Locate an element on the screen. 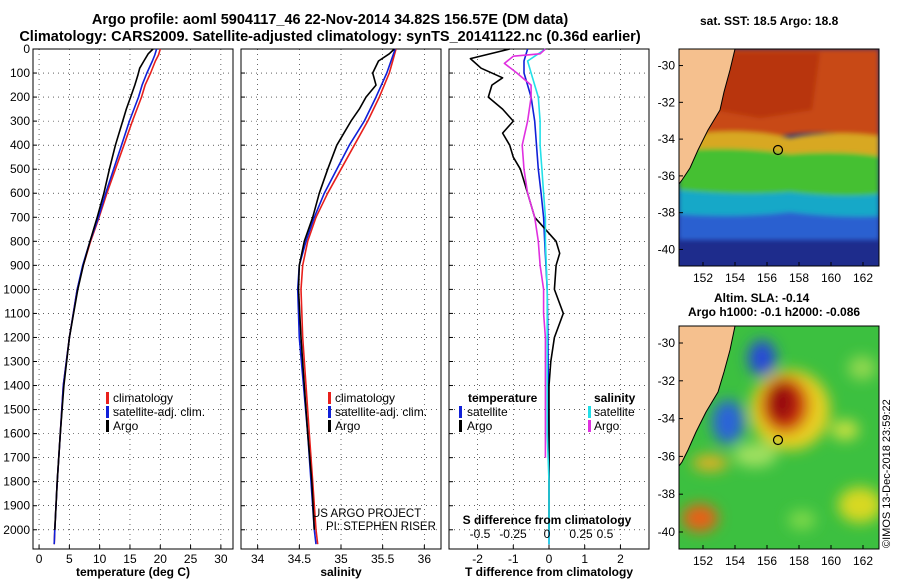 This screenshot has height=580, width=900. sst-map-lon-label: 152 is located at coordinates (703, 278).